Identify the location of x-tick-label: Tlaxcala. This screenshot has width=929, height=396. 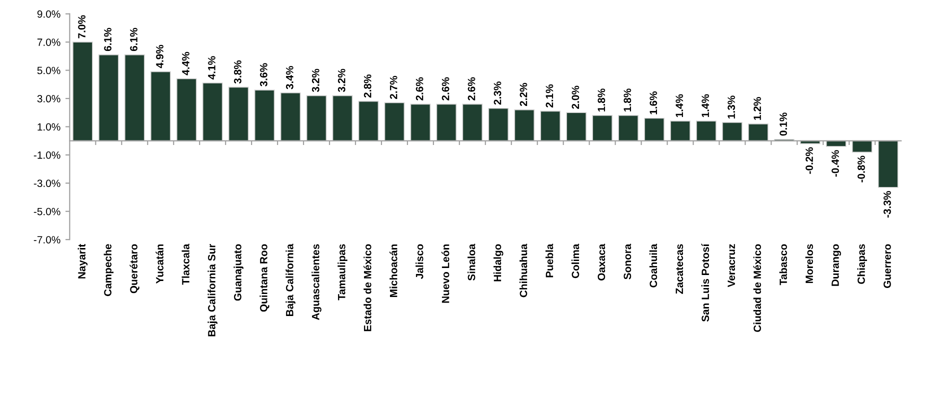
(186, 264).